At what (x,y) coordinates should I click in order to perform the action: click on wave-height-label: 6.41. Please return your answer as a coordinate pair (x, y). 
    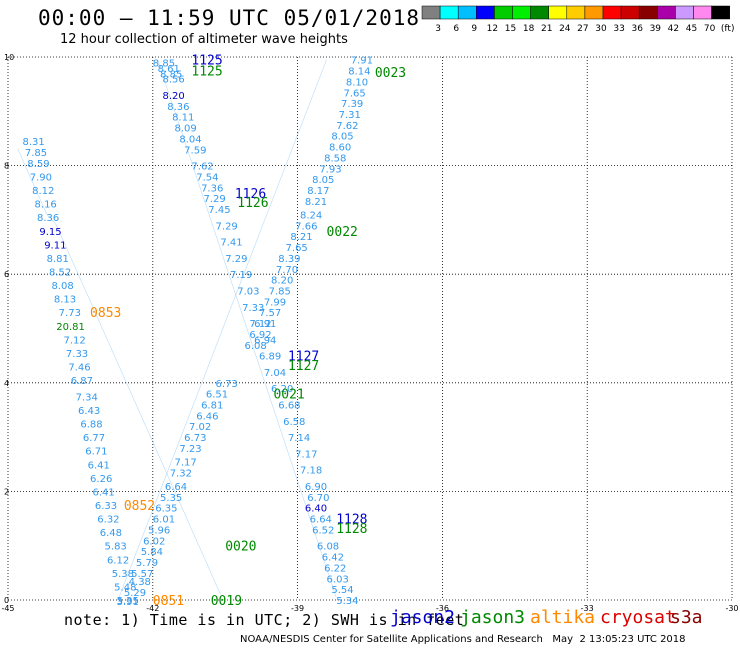
    Looking at the image, I should click on (103, 492).